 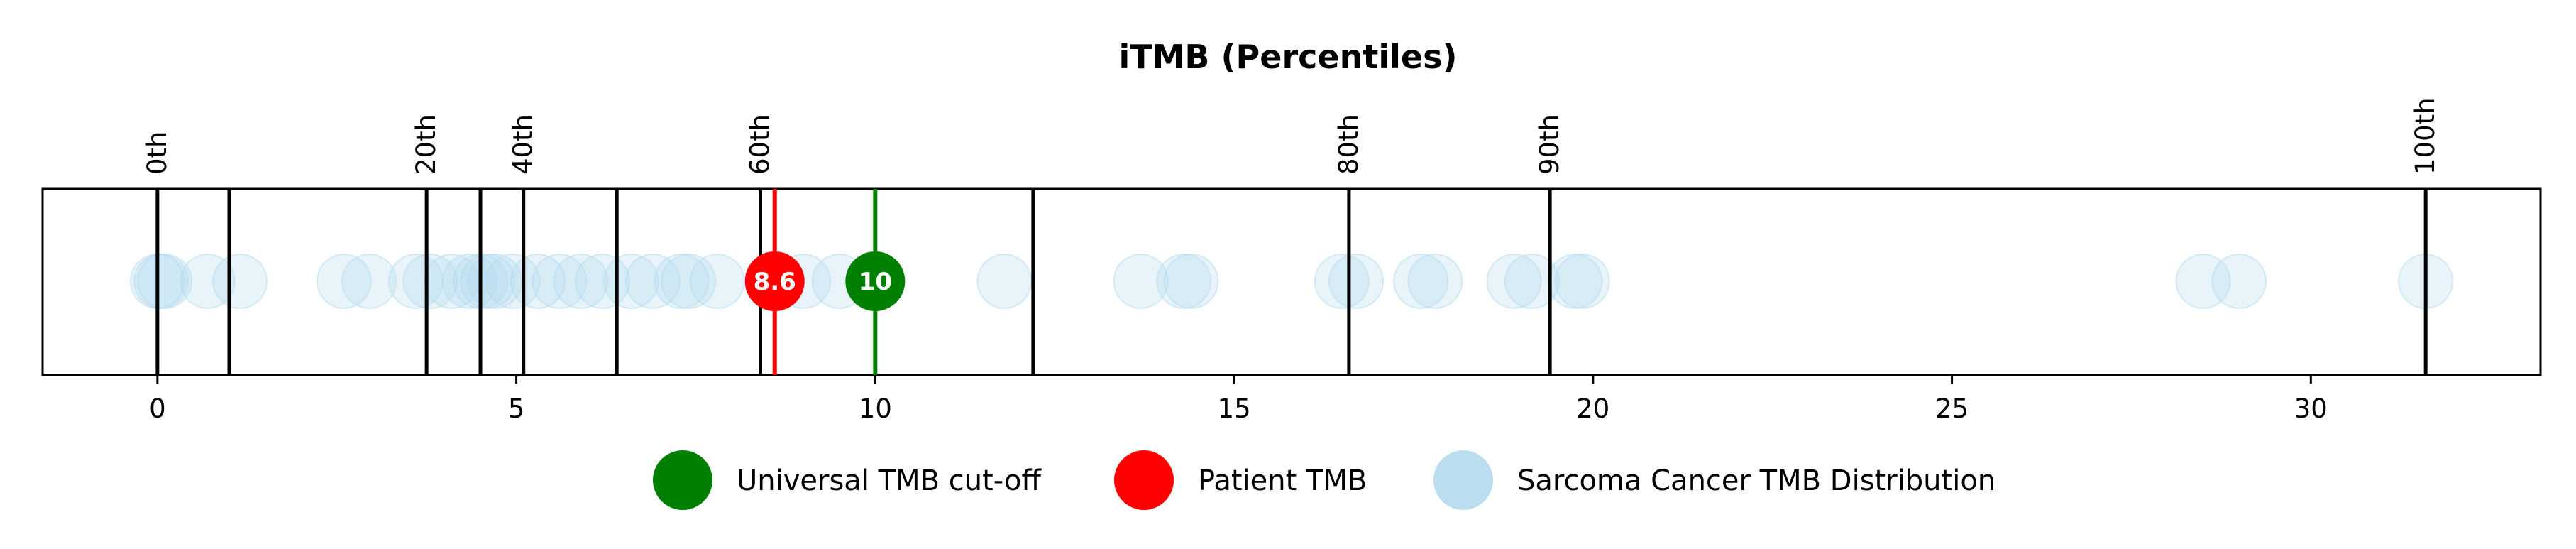 I want to click on x-tick-label-0: 0, so click(x=157, y=409).